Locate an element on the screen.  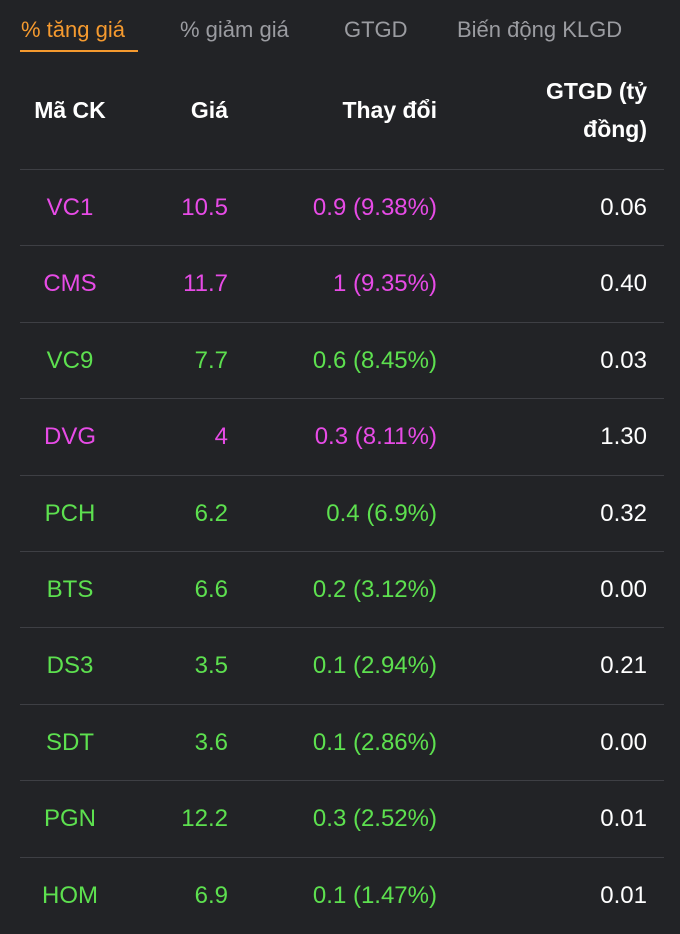
table-header: Mã CK Giá Thay đổi GTGD (tỷ đồng) is located at coordinates (340, 116).